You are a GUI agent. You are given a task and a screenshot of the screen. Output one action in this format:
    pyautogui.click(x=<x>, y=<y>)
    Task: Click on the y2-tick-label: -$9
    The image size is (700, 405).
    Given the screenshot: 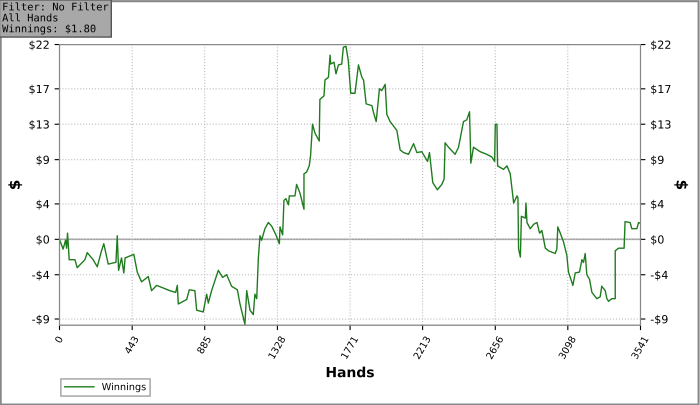 What is the action you would take?
    pyautogui.click(x=659, y=319)
    